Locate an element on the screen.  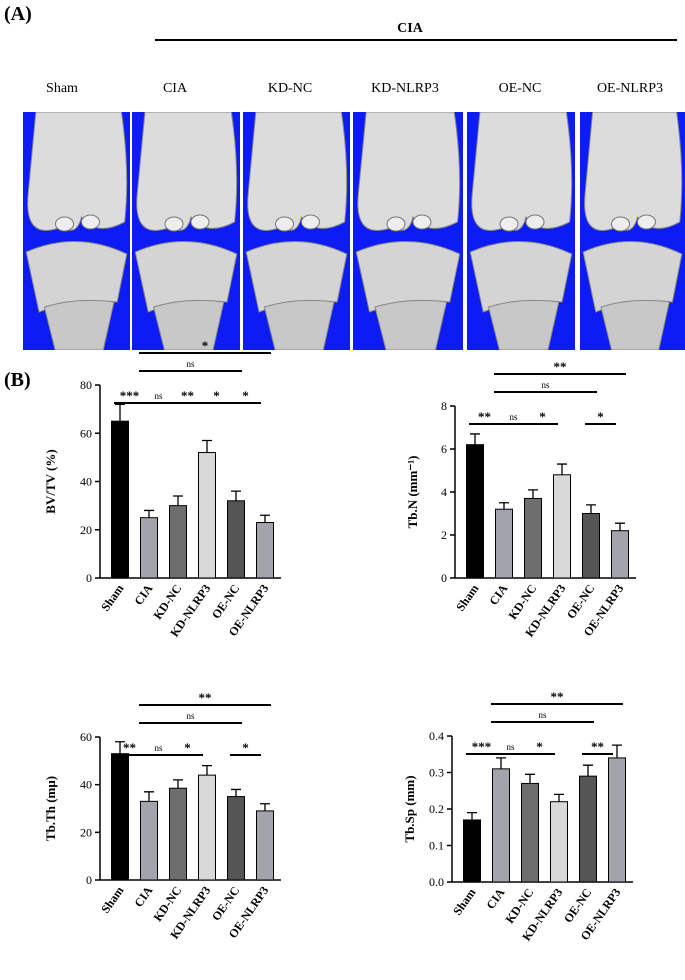
column-label: KD-NC is located at coordinates (290, 88).